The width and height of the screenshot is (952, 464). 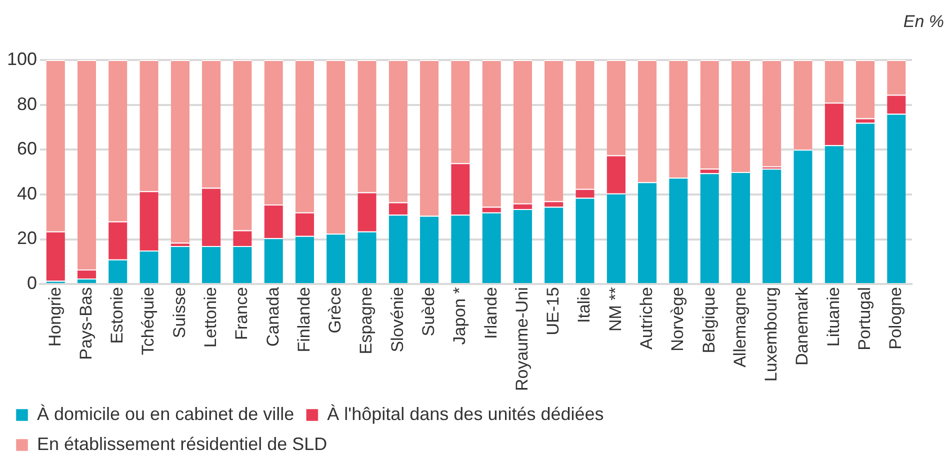 I want to click on x-tick-label: Slovénie, so click(x=397, y=319).